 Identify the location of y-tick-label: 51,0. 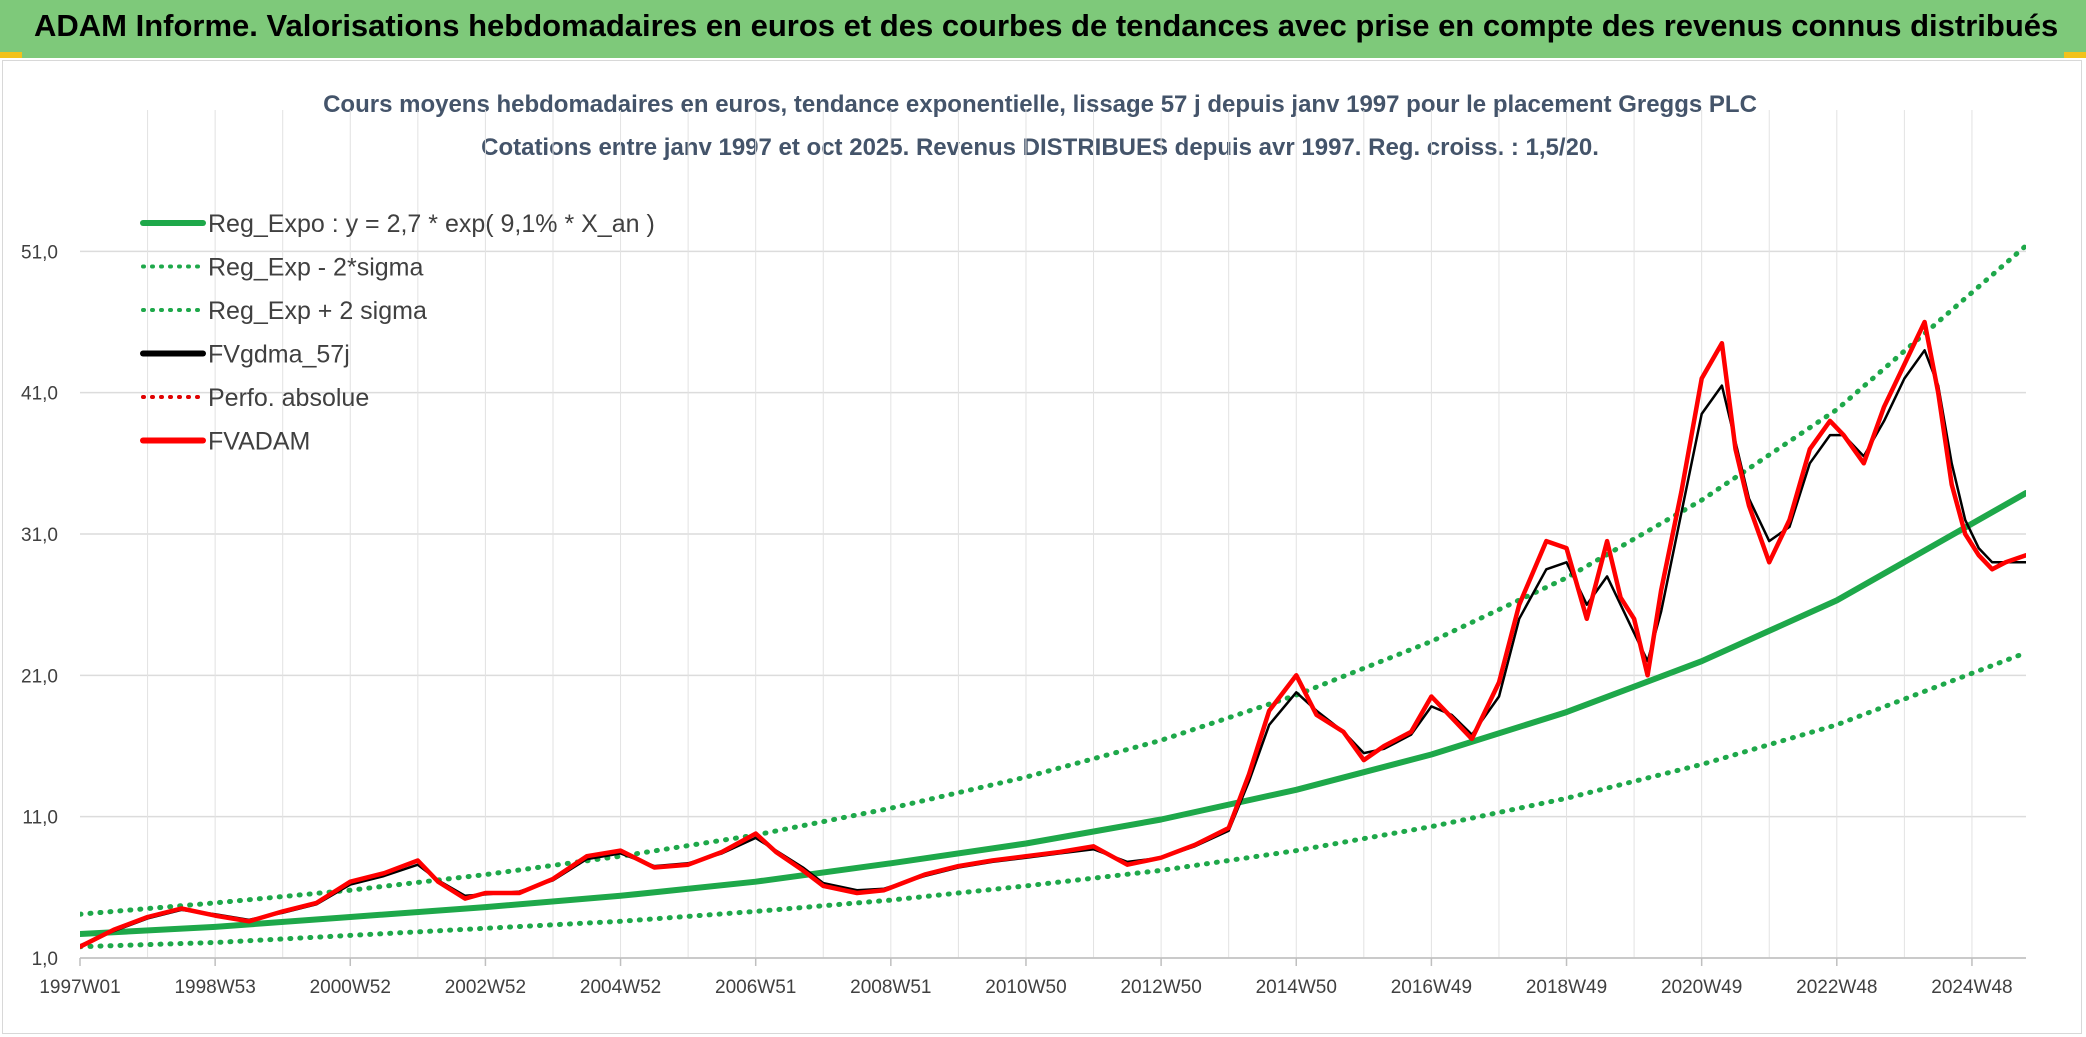
(39, 252).